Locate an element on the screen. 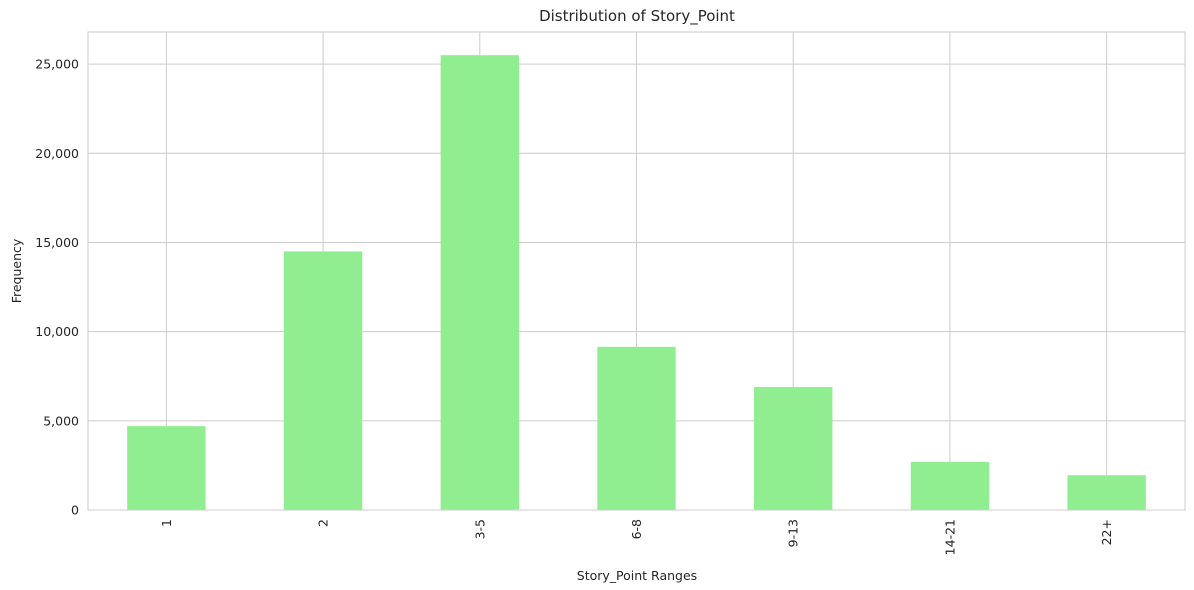  y-axis-label: Frequency is located at coordinates (16, 270).